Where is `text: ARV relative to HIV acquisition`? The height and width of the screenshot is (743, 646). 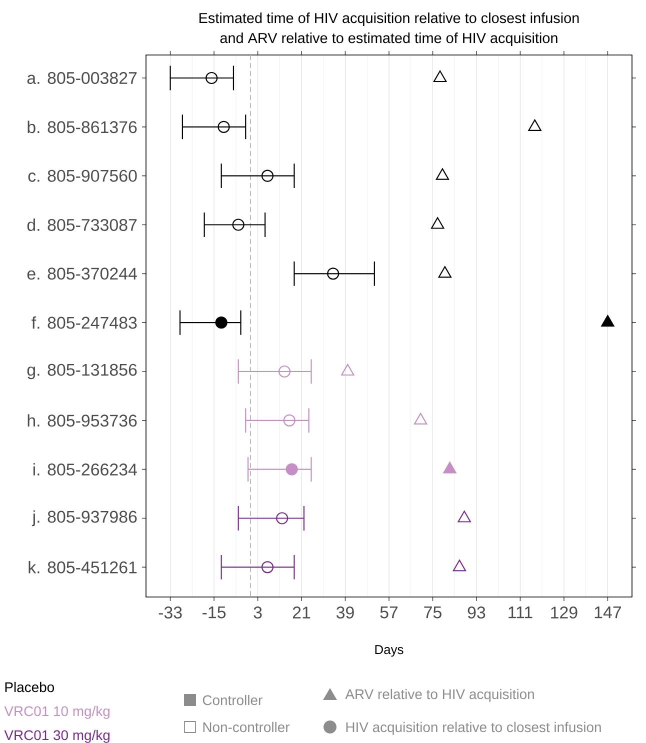 text: ARV relative to HIV acquisition is located at coordinates (439, 695).